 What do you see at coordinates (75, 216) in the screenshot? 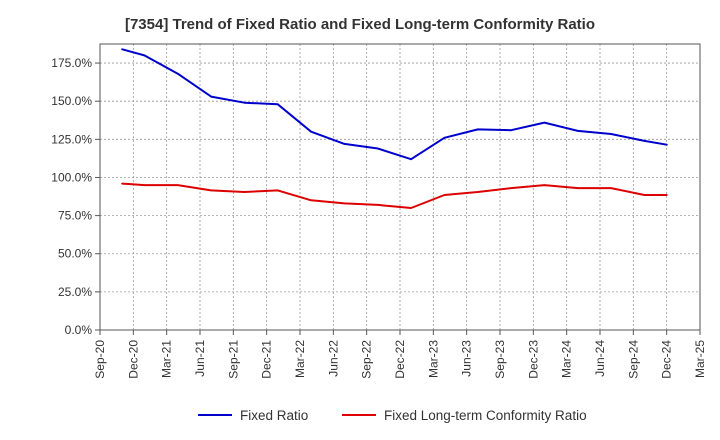
I see `y-tick-label: 75.0%` at bounding box center [75, 216].